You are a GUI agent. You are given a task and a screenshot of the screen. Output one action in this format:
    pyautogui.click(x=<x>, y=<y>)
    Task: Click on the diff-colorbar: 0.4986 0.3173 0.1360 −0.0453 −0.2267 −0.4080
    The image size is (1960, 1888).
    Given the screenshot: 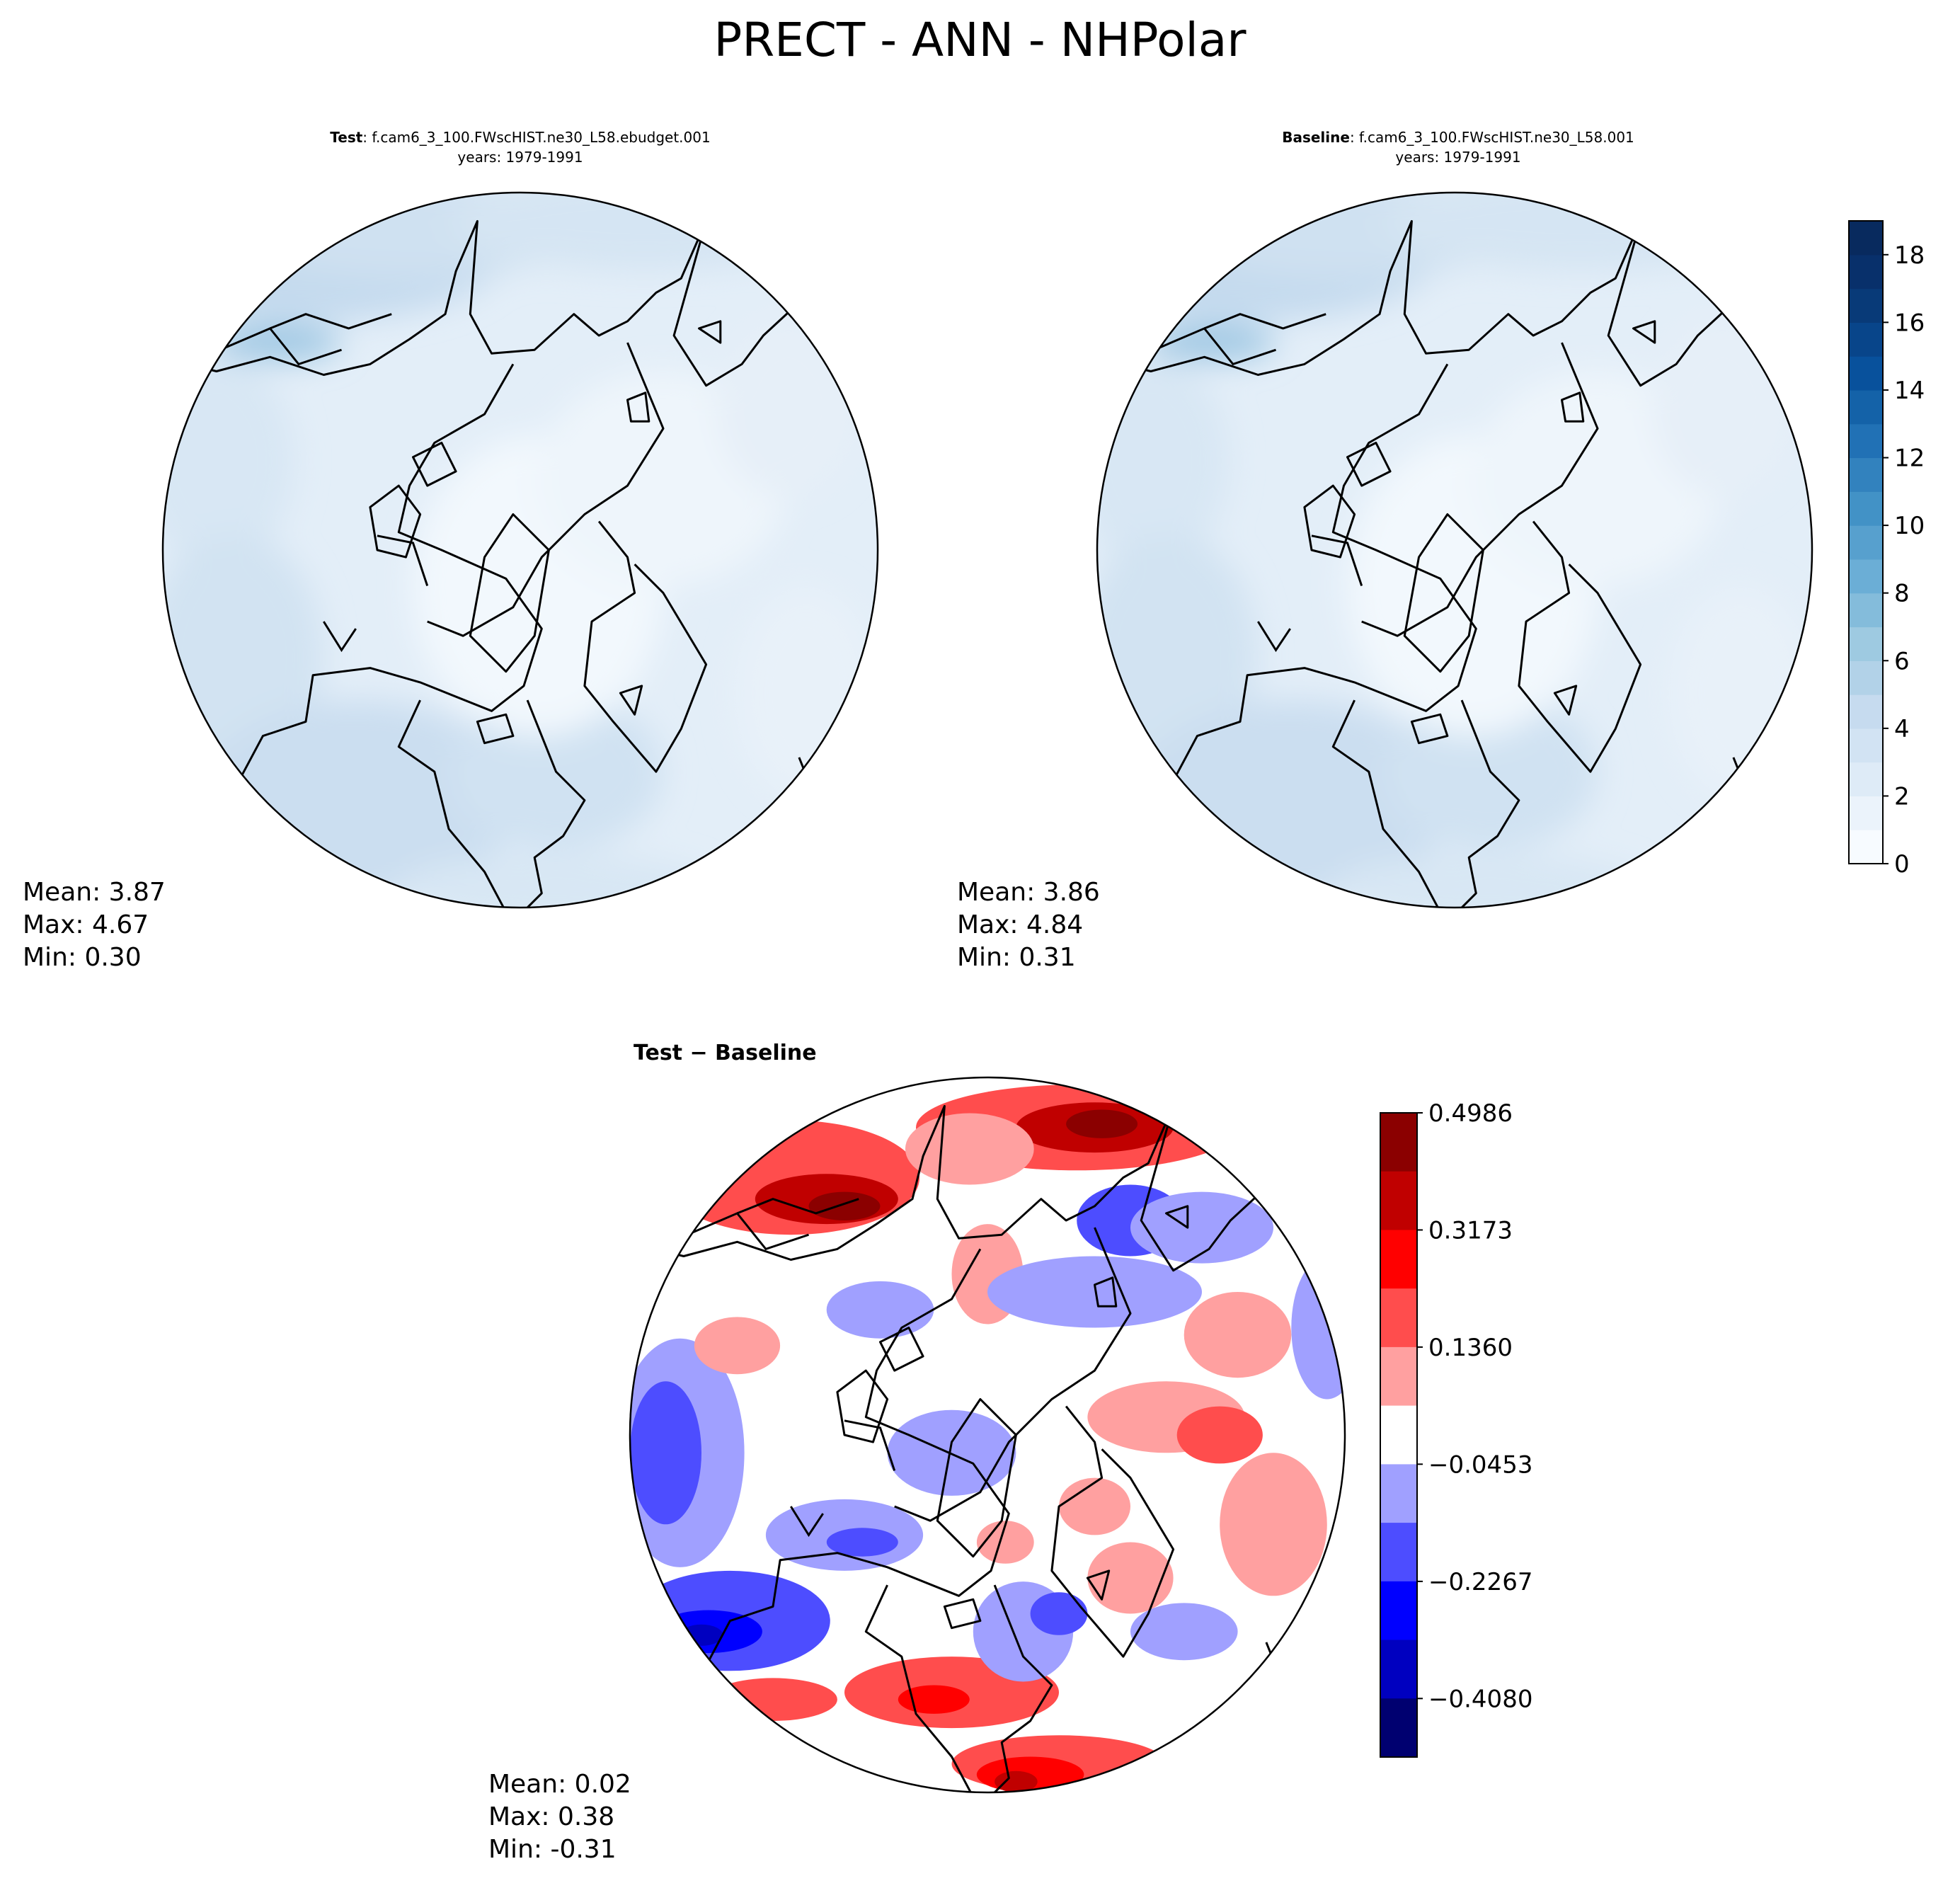 What is the action you would take?
    pyautogui.click(x=1456, y=1429)
    